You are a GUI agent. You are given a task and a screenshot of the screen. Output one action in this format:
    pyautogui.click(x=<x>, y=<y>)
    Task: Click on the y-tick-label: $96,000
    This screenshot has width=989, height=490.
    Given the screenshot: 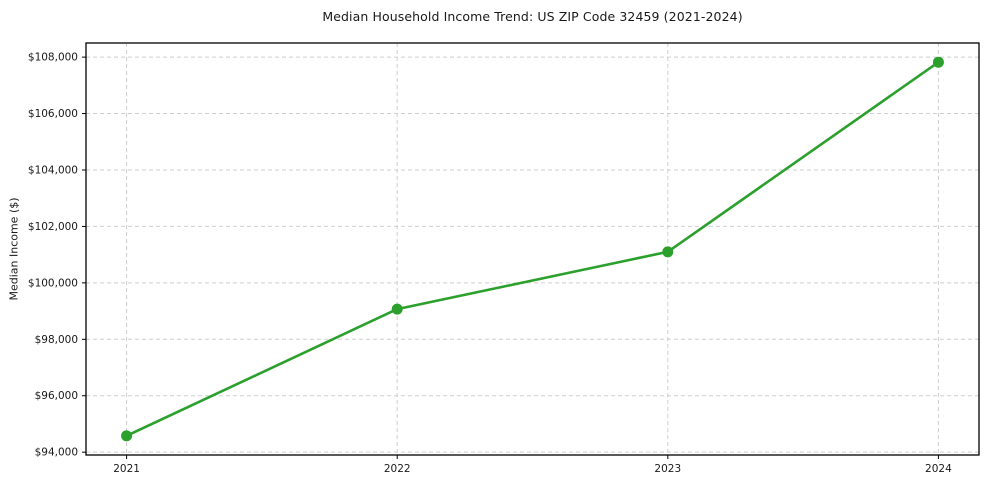 What is the action you would take?
    pyautogui.click(x=56, y=396)
    